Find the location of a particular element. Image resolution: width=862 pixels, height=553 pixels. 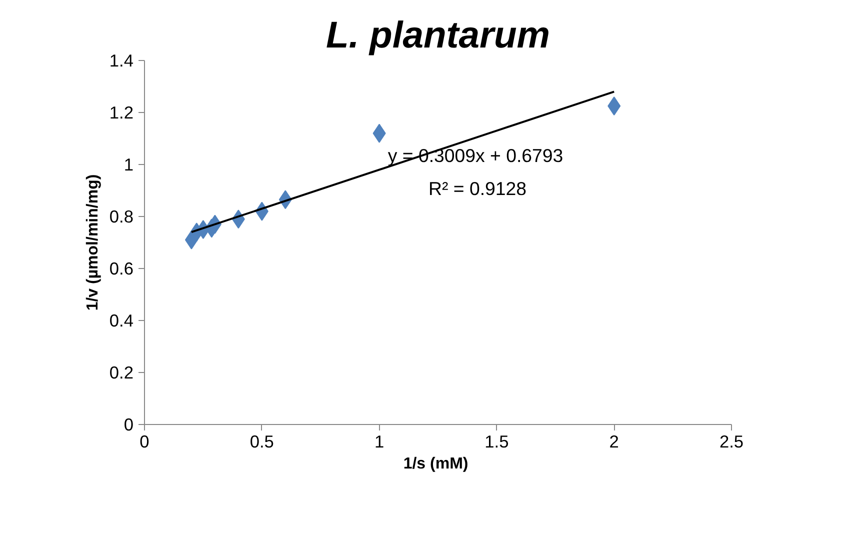

x-axis-title: 1/s (mM) is located at coordinates (435, 464).